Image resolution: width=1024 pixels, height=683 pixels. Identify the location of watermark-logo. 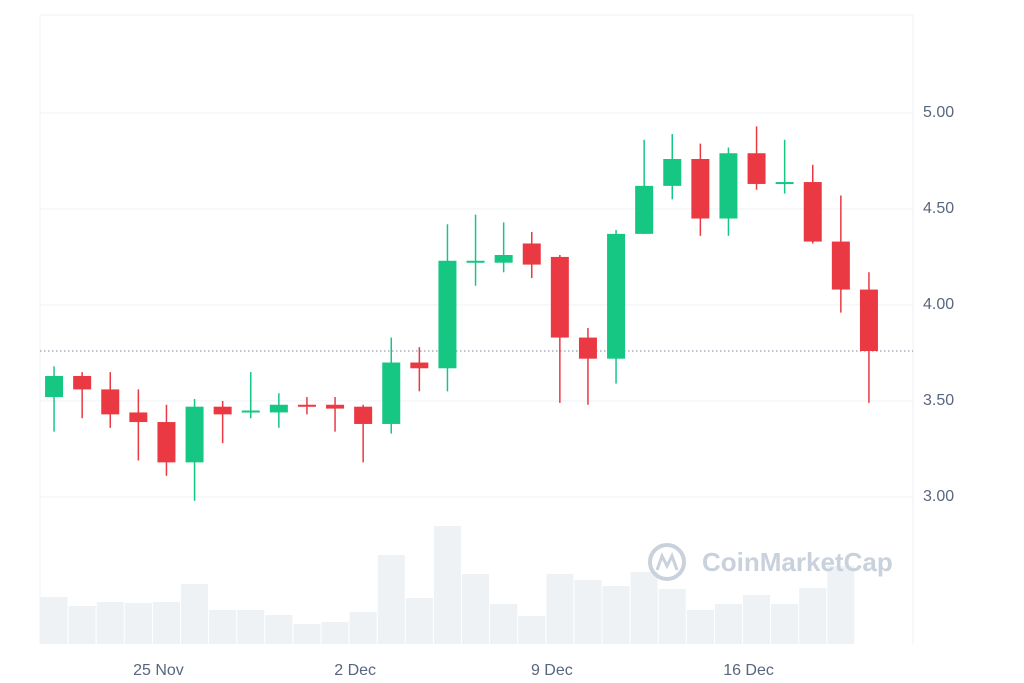
(667, 561).